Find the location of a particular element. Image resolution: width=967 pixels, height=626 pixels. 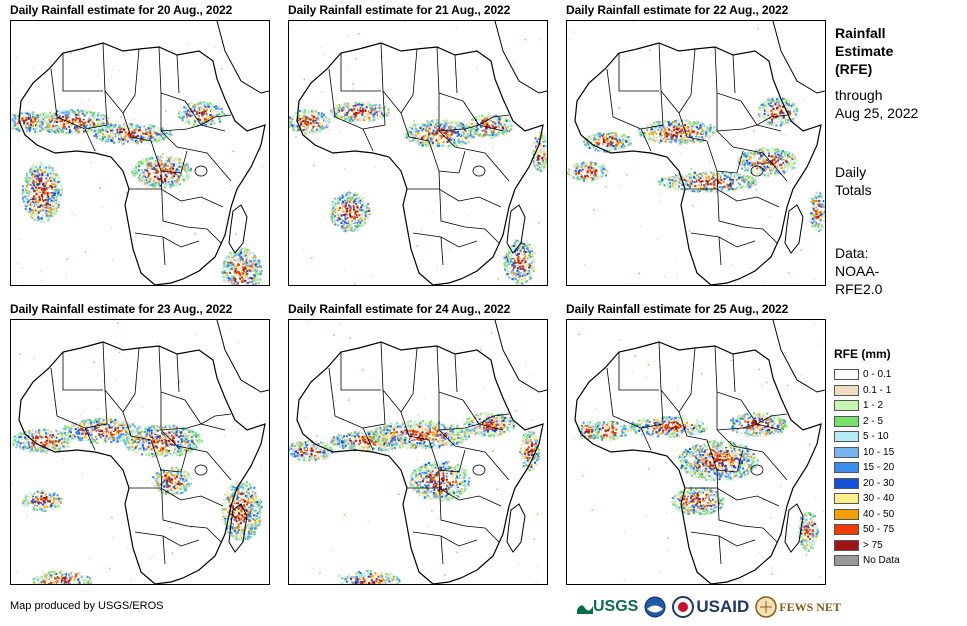

legend-label: 1 - 2 is located at coordinates (873, 406).